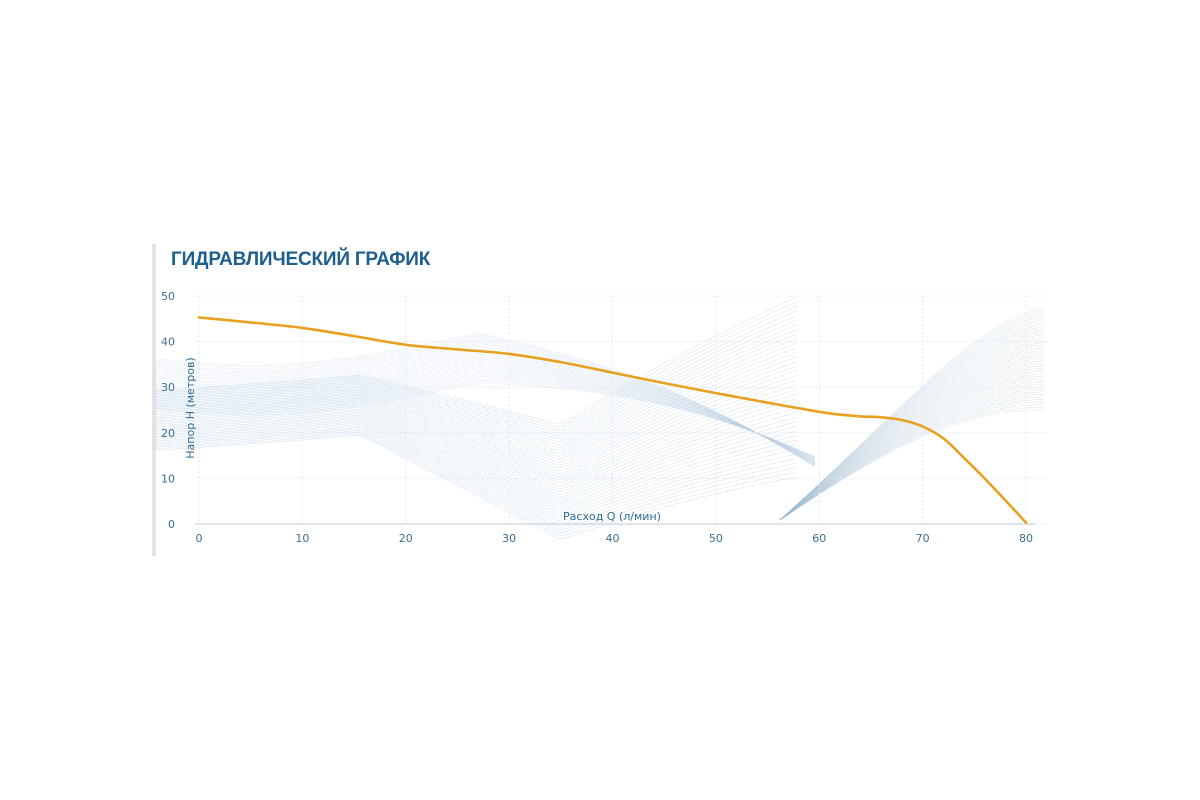 The height and width of the screenshot is (800, 1200). What do you see at coordinates (612, 516) in the screenshot?
I see `x-axis-title: Расход Q (л/мин)` at bounding box center [612, 516].